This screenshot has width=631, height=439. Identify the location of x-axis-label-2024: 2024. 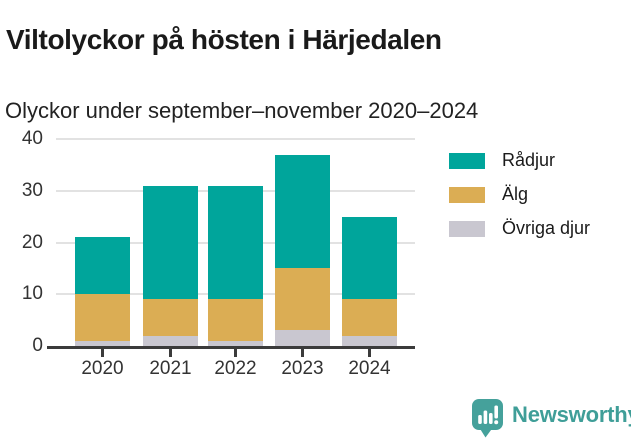
(369, 368).